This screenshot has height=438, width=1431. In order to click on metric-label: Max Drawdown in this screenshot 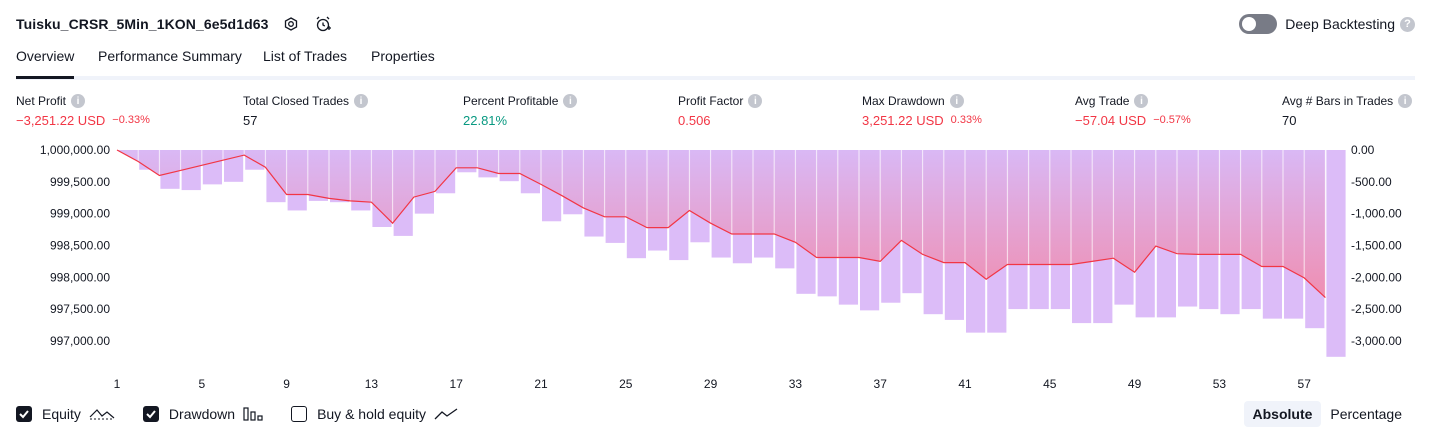, I will do `click(903, 101)`.